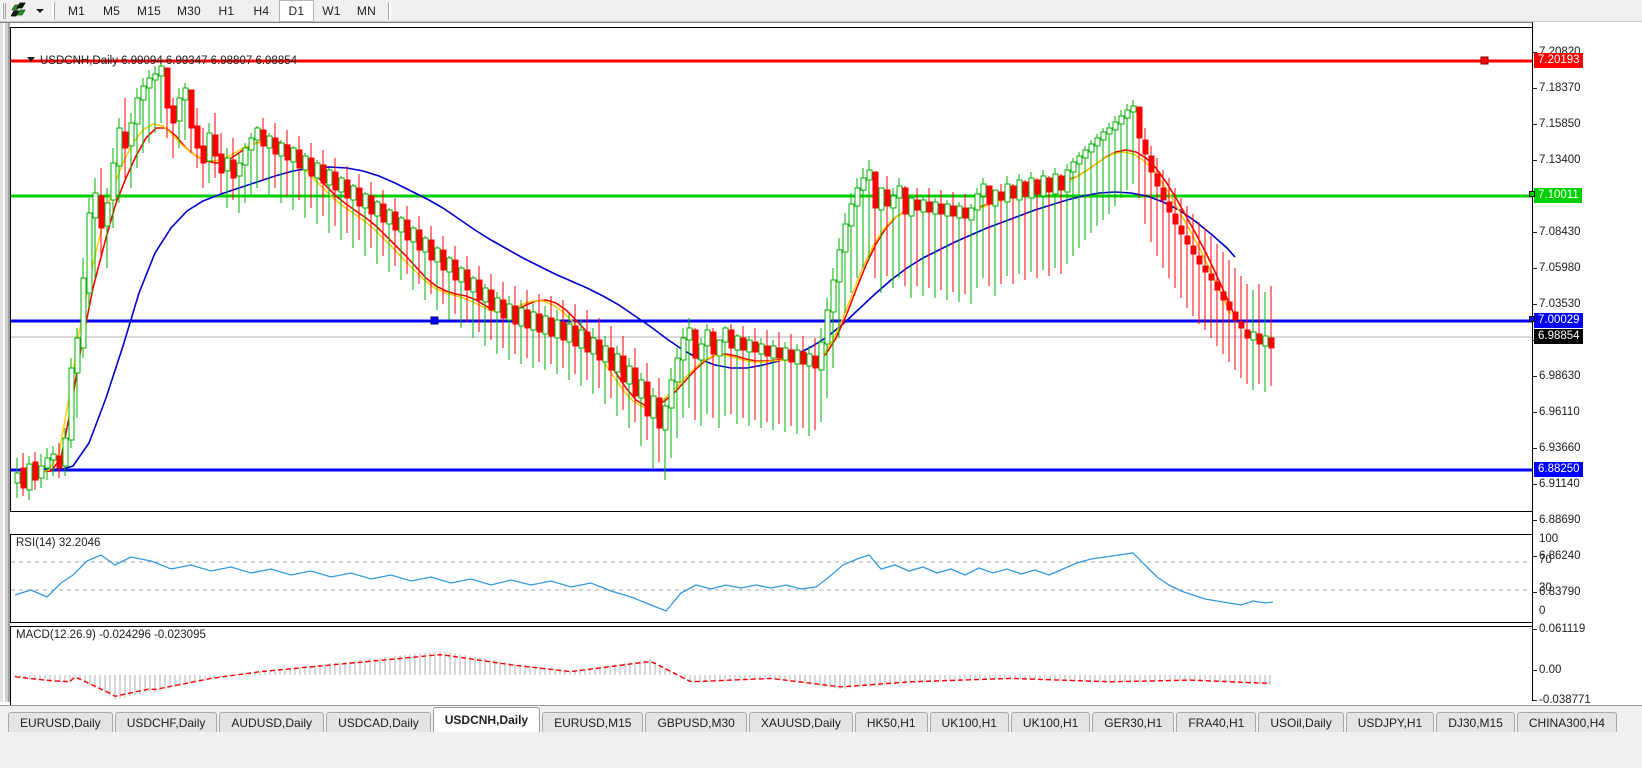 The height and width of the screenshot is (768, 1642). Describe the element at coordinates (800, 722) in the screenshot. I see `chart-tab-xauusd-daily: XAUUSD,Daily` at that location.